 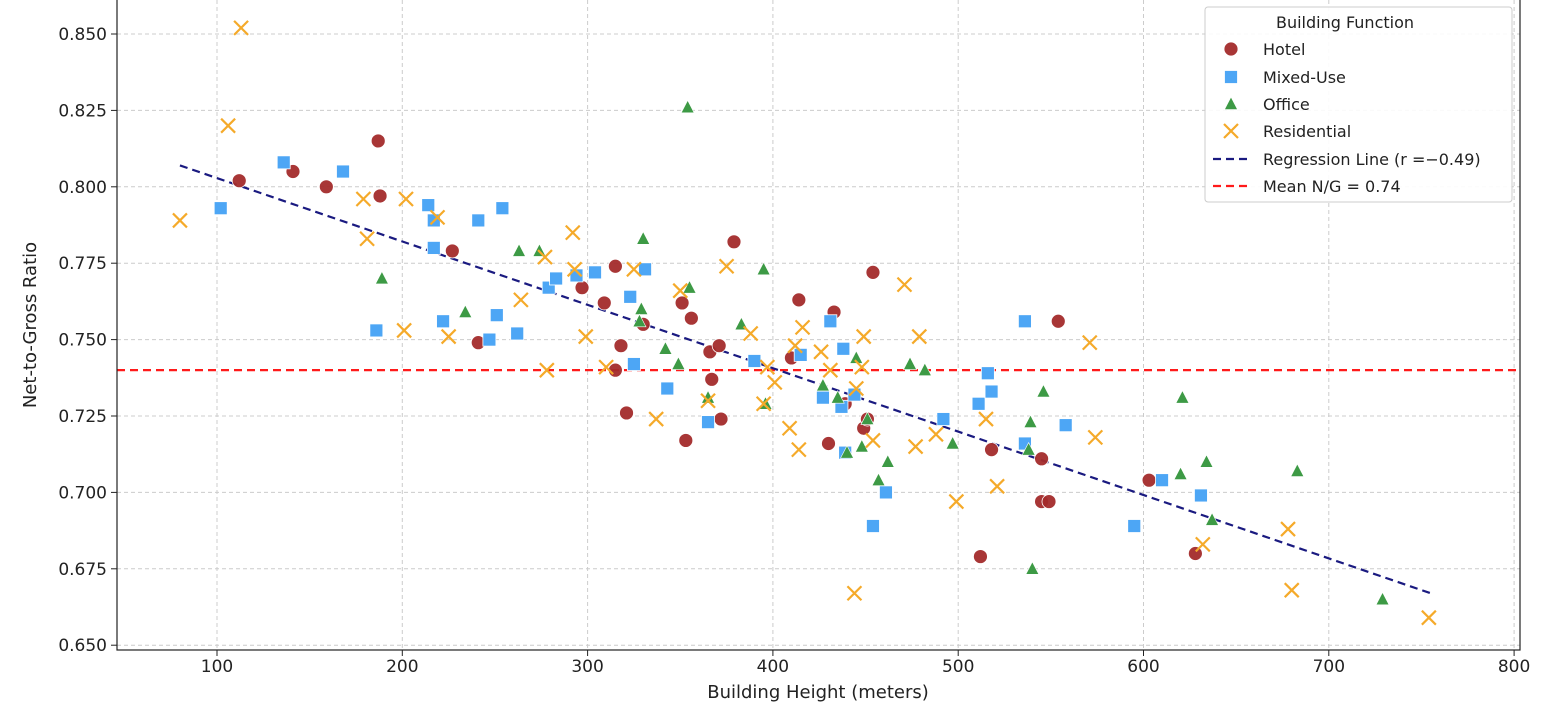 I want to click on x-tick-label: 300, so click(x=587, y=667).